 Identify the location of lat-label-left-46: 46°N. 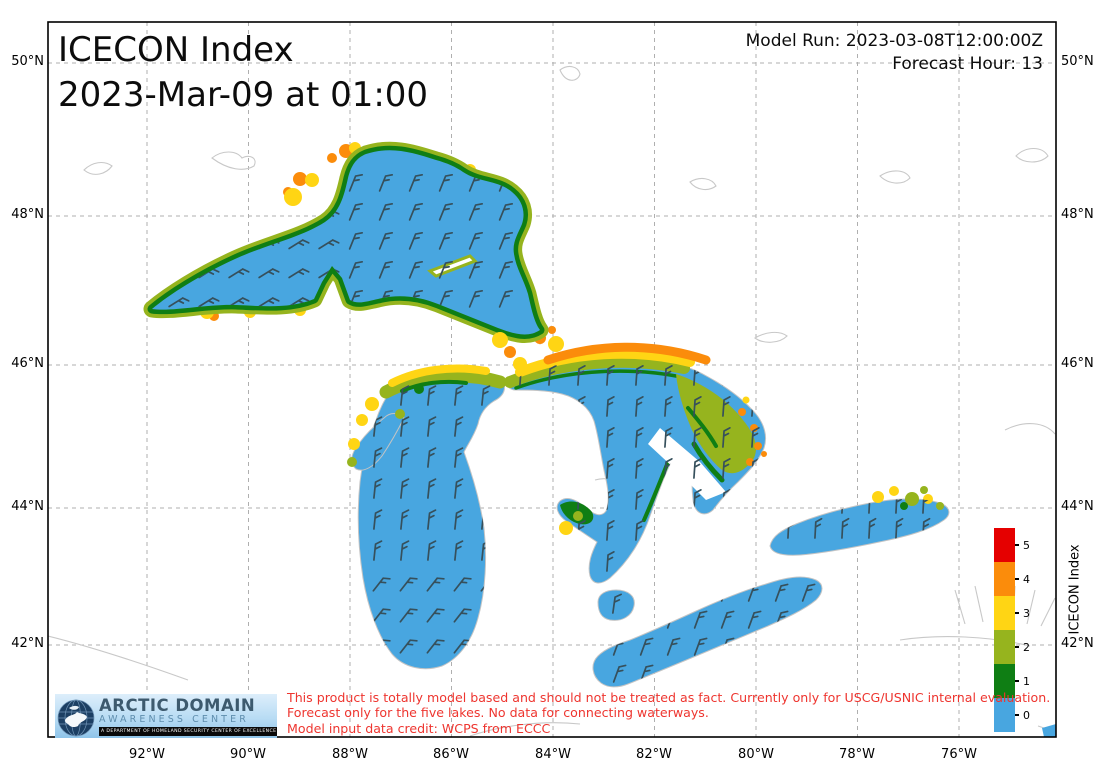
(27, 363).